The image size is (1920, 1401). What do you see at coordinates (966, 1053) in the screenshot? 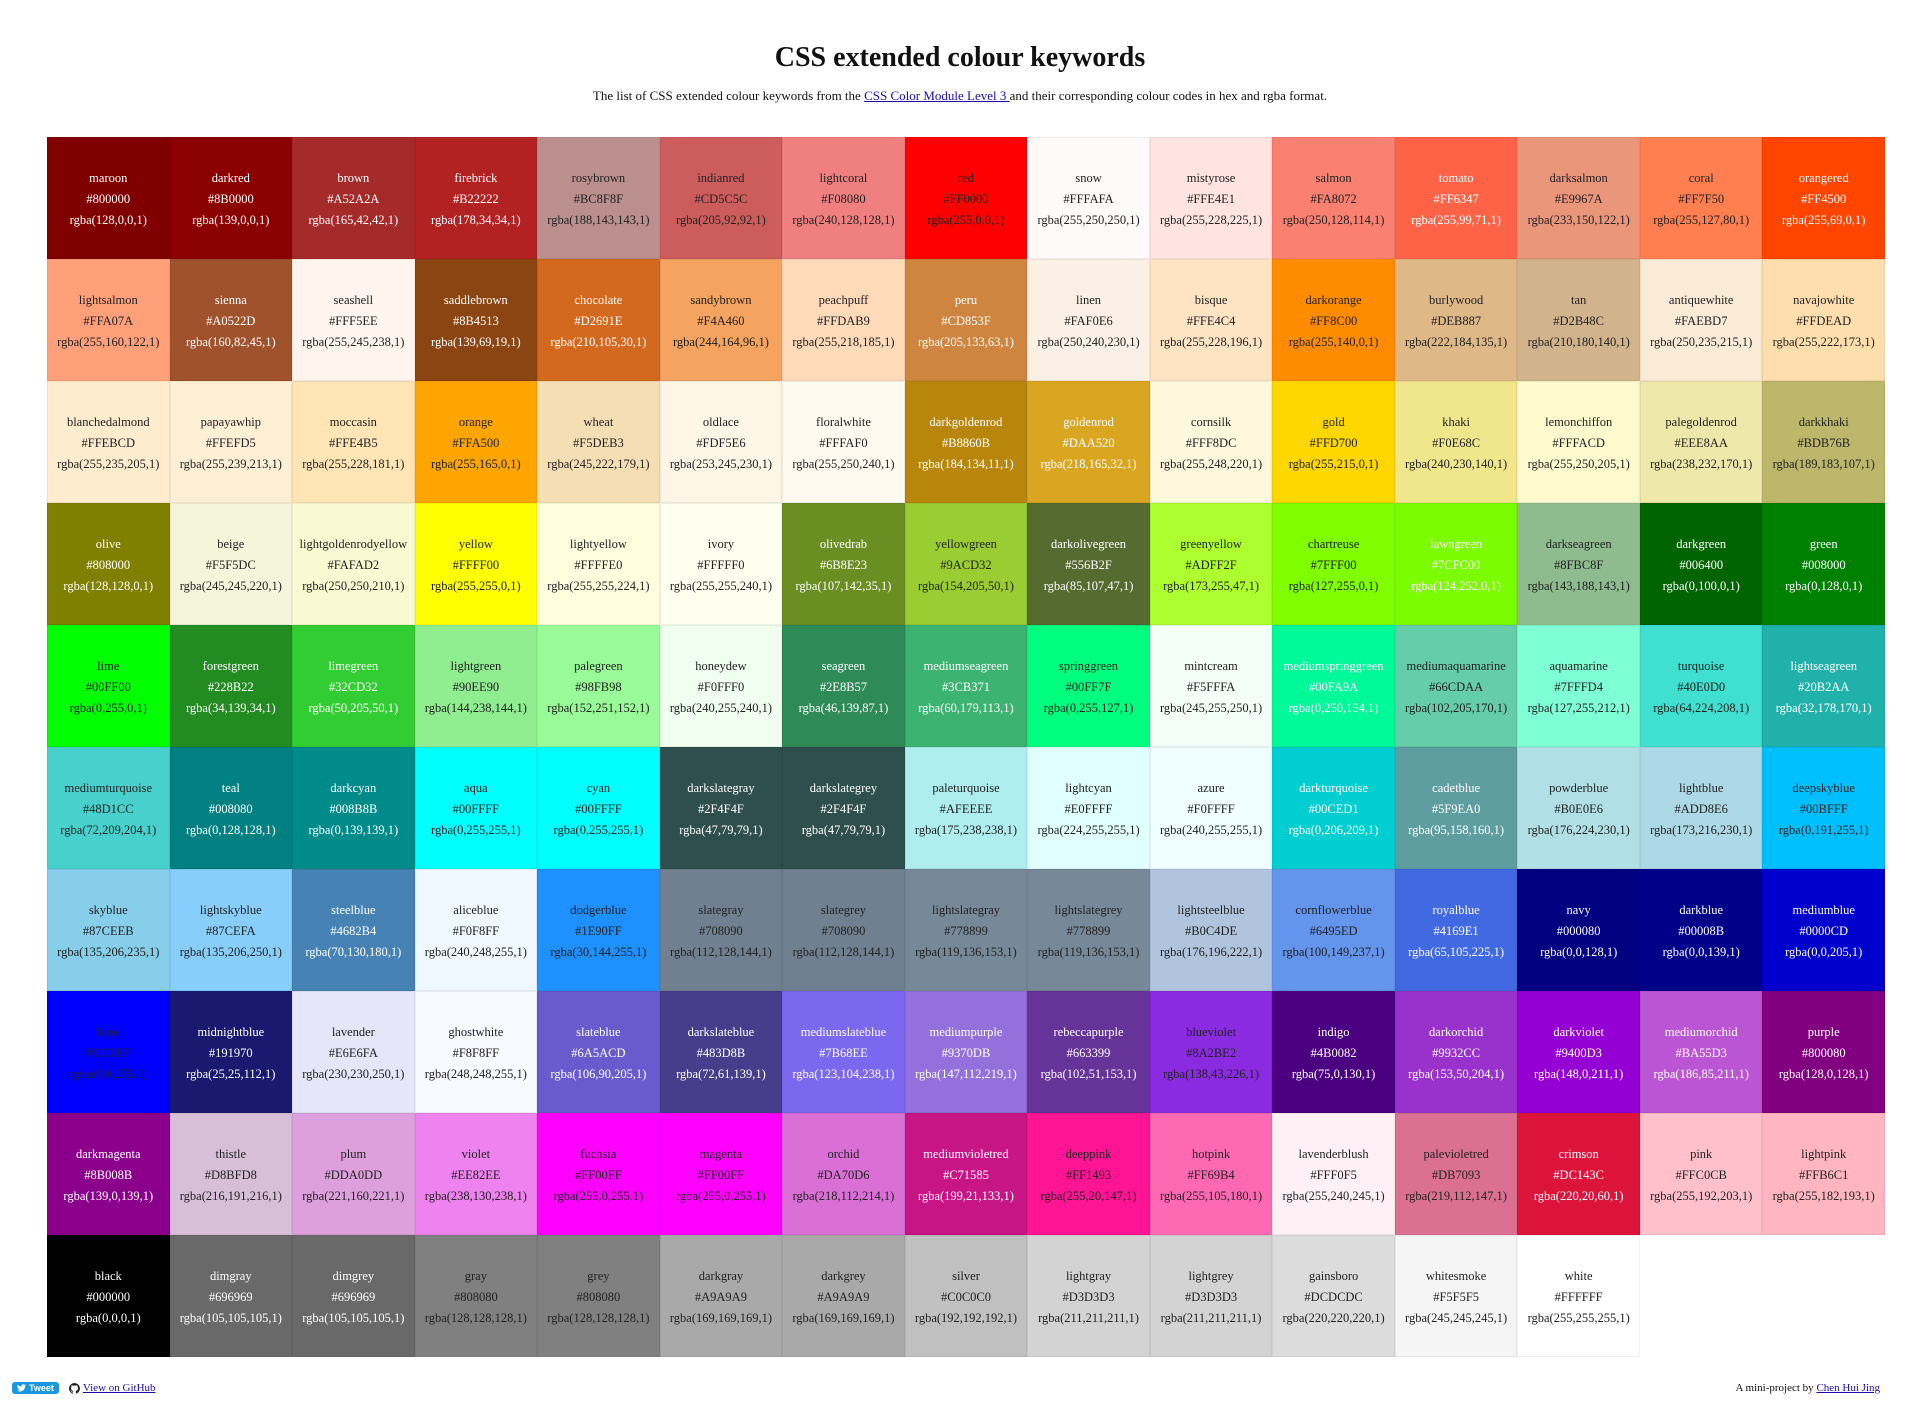
I see `swatch-hex-code: #9370DB` at bounding box center [966, 1053].